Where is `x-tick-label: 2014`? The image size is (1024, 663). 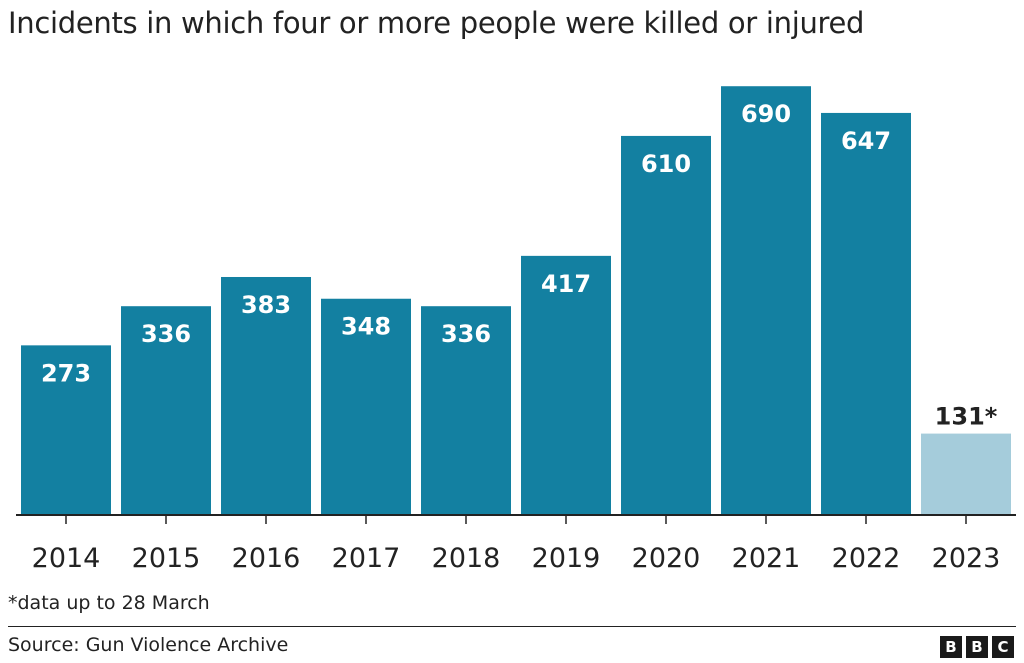 x-tick-label: 2014 is located at coordinates (66, 558).